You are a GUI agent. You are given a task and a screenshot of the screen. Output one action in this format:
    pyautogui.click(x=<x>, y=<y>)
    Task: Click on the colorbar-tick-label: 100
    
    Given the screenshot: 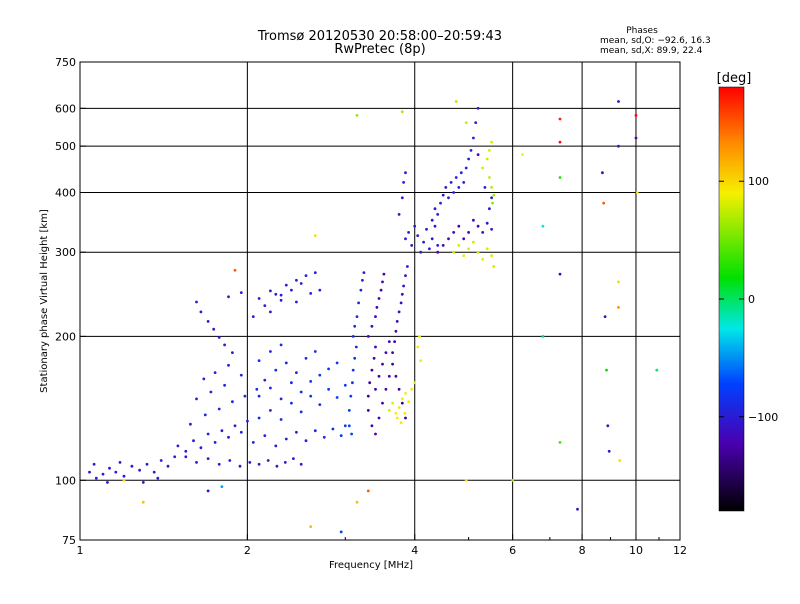 What is the action you would take?
    pyautogui.click(x=758, y=181)
    